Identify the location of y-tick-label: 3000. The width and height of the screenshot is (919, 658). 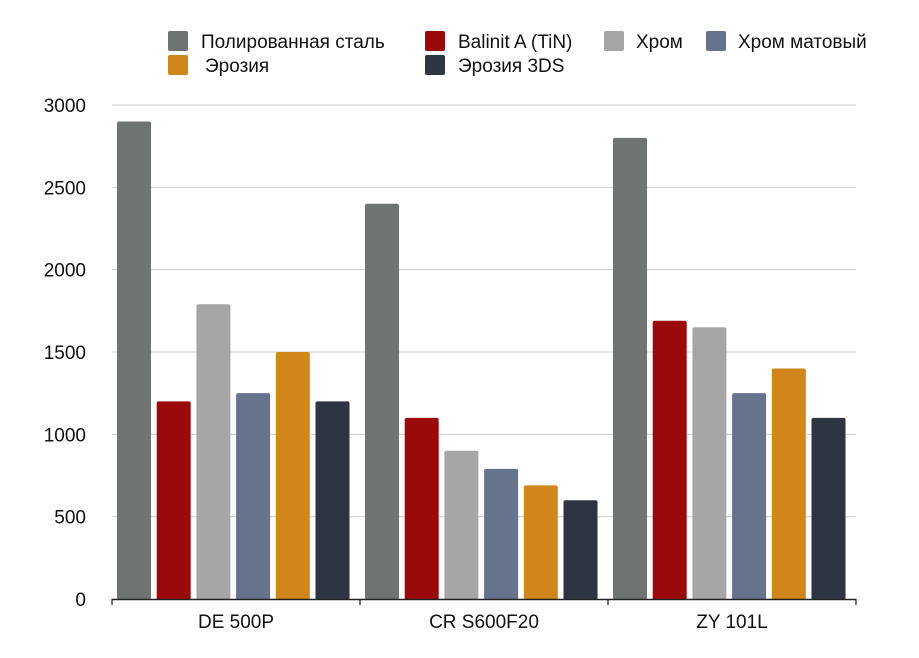
(65, 106).